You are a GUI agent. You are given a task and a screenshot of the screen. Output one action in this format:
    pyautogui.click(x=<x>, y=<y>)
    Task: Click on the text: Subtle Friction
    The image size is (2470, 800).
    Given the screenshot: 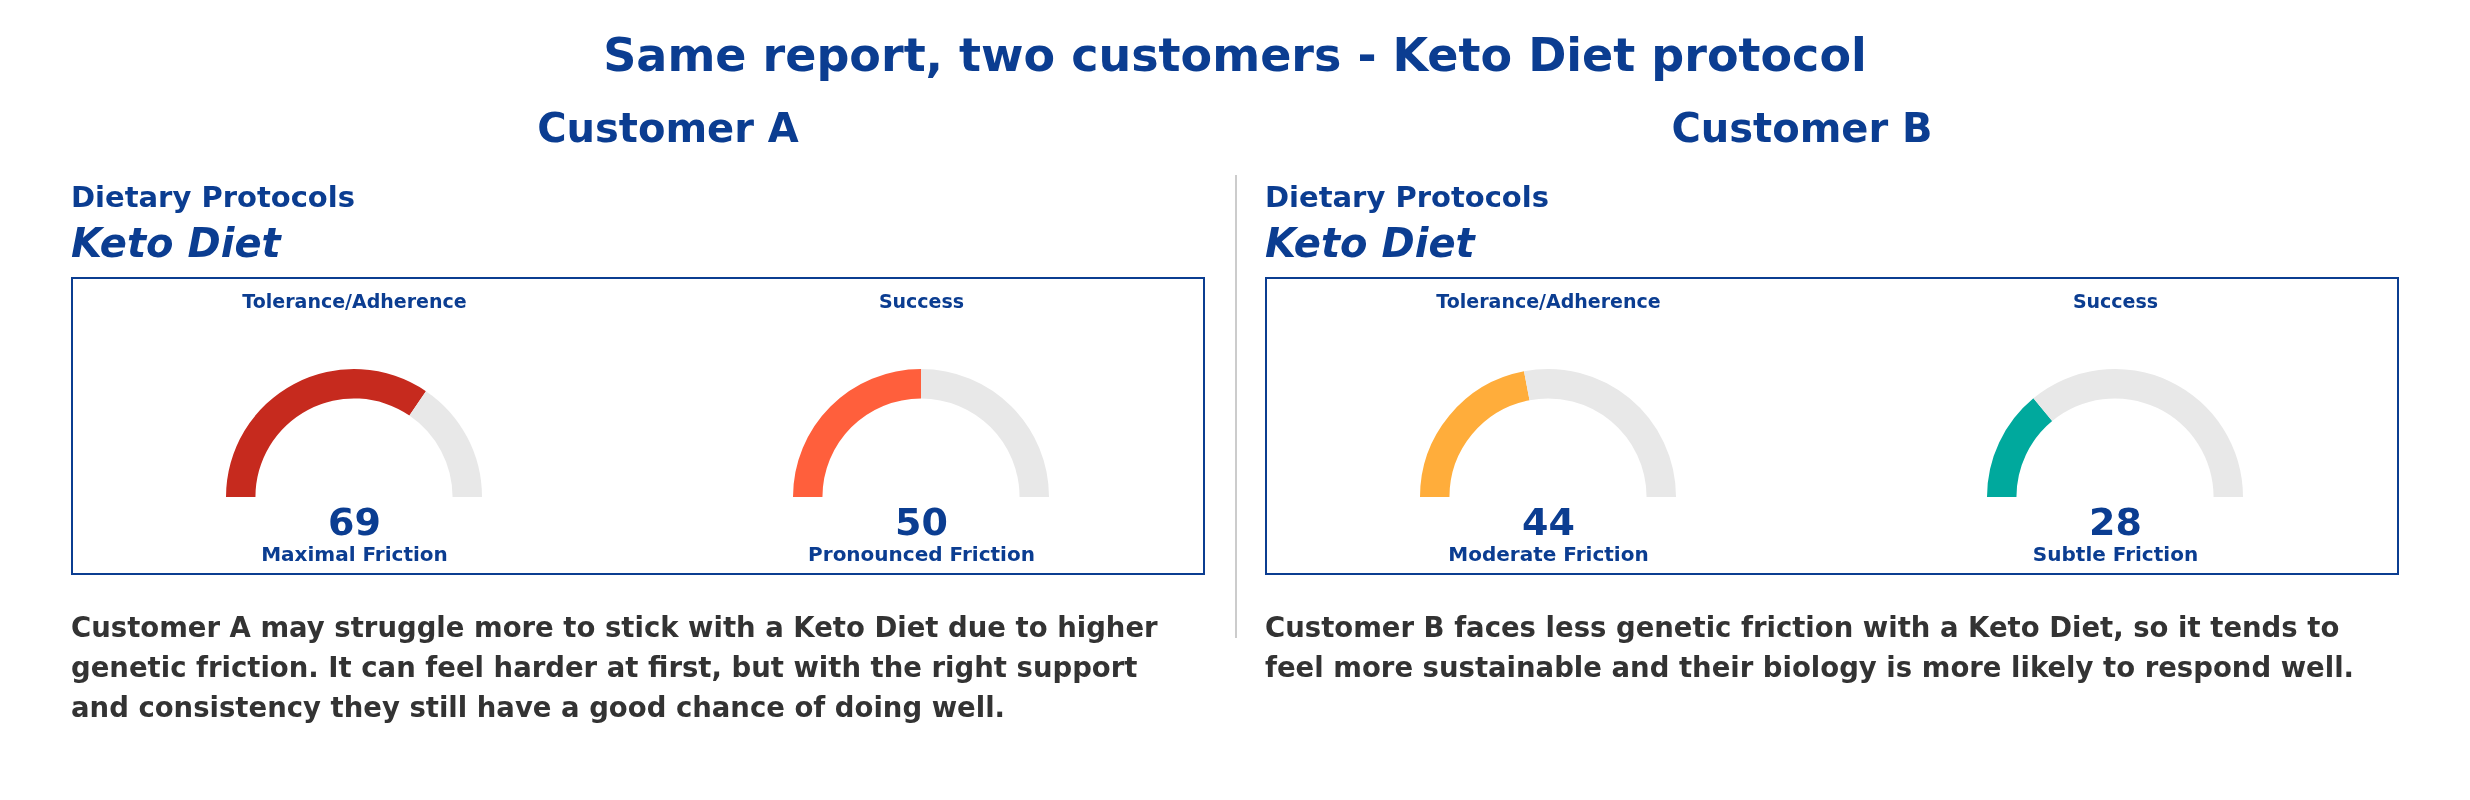 What is the action you would take?
    pyautogui.click(x=2115, y=554)
    